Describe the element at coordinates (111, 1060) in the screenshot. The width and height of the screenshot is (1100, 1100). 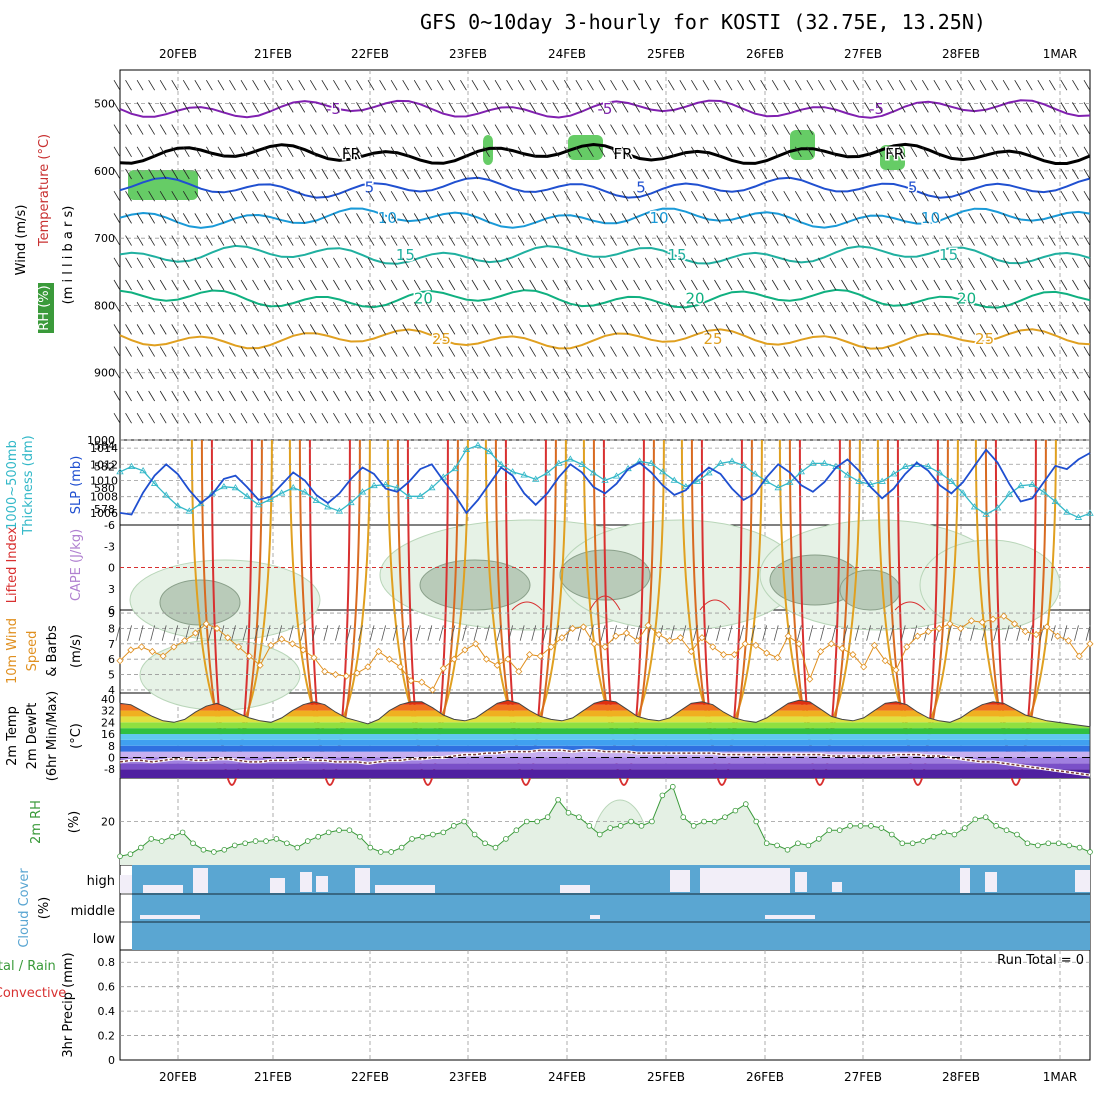
I see `precip-tick: 0` at that location.